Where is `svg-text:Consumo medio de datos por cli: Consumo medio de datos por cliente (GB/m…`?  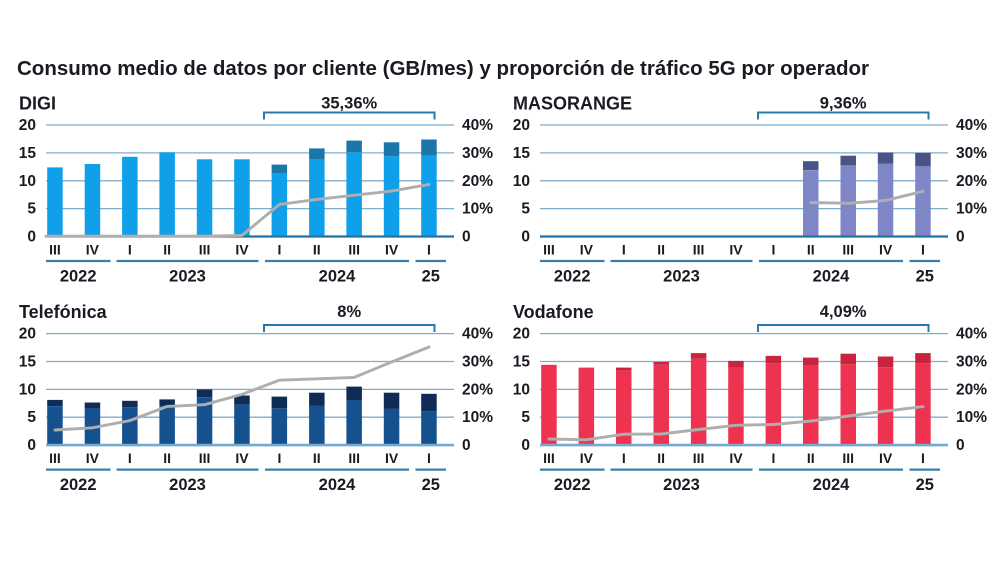 svg-text:Consumo medio de datos por cli: Consumo medio de datos por cliente (GB/m… is located at coordinates (443, 68).